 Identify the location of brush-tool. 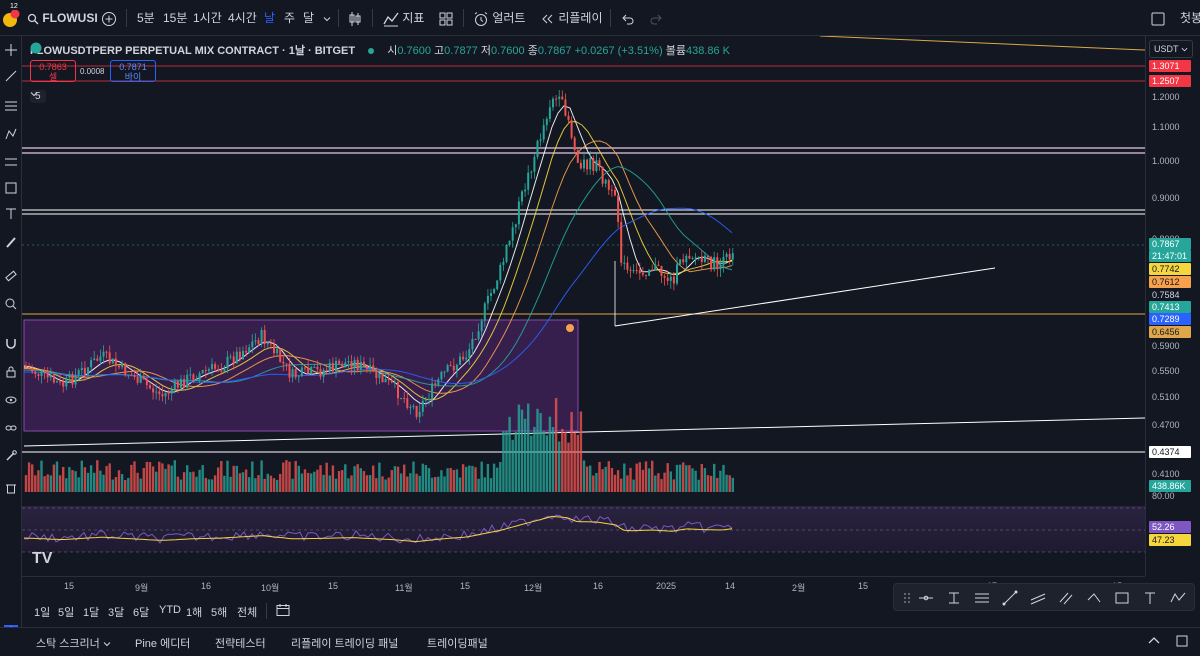
(11, 242).